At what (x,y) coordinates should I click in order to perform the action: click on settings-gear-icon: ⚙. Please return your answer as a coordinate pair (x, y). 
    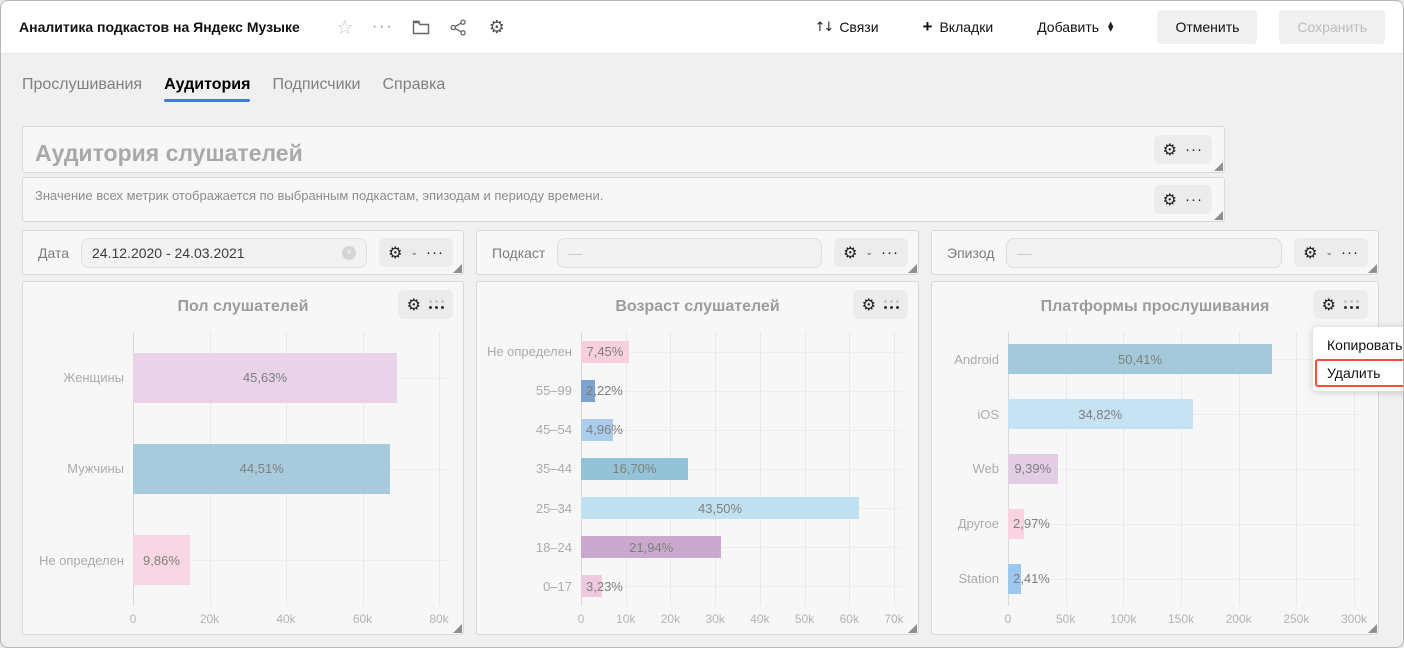
    Looking at the image, I should click on (496, 27).